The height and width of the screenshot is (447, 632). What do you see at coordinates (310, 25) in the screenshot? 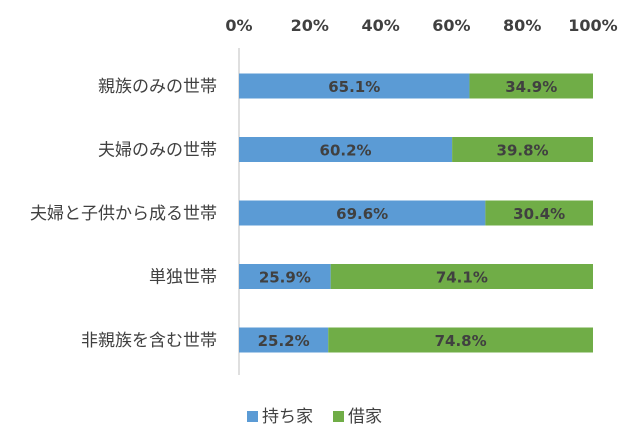
I see `x-tick-label: 20%` at bounding box center [310, 25].